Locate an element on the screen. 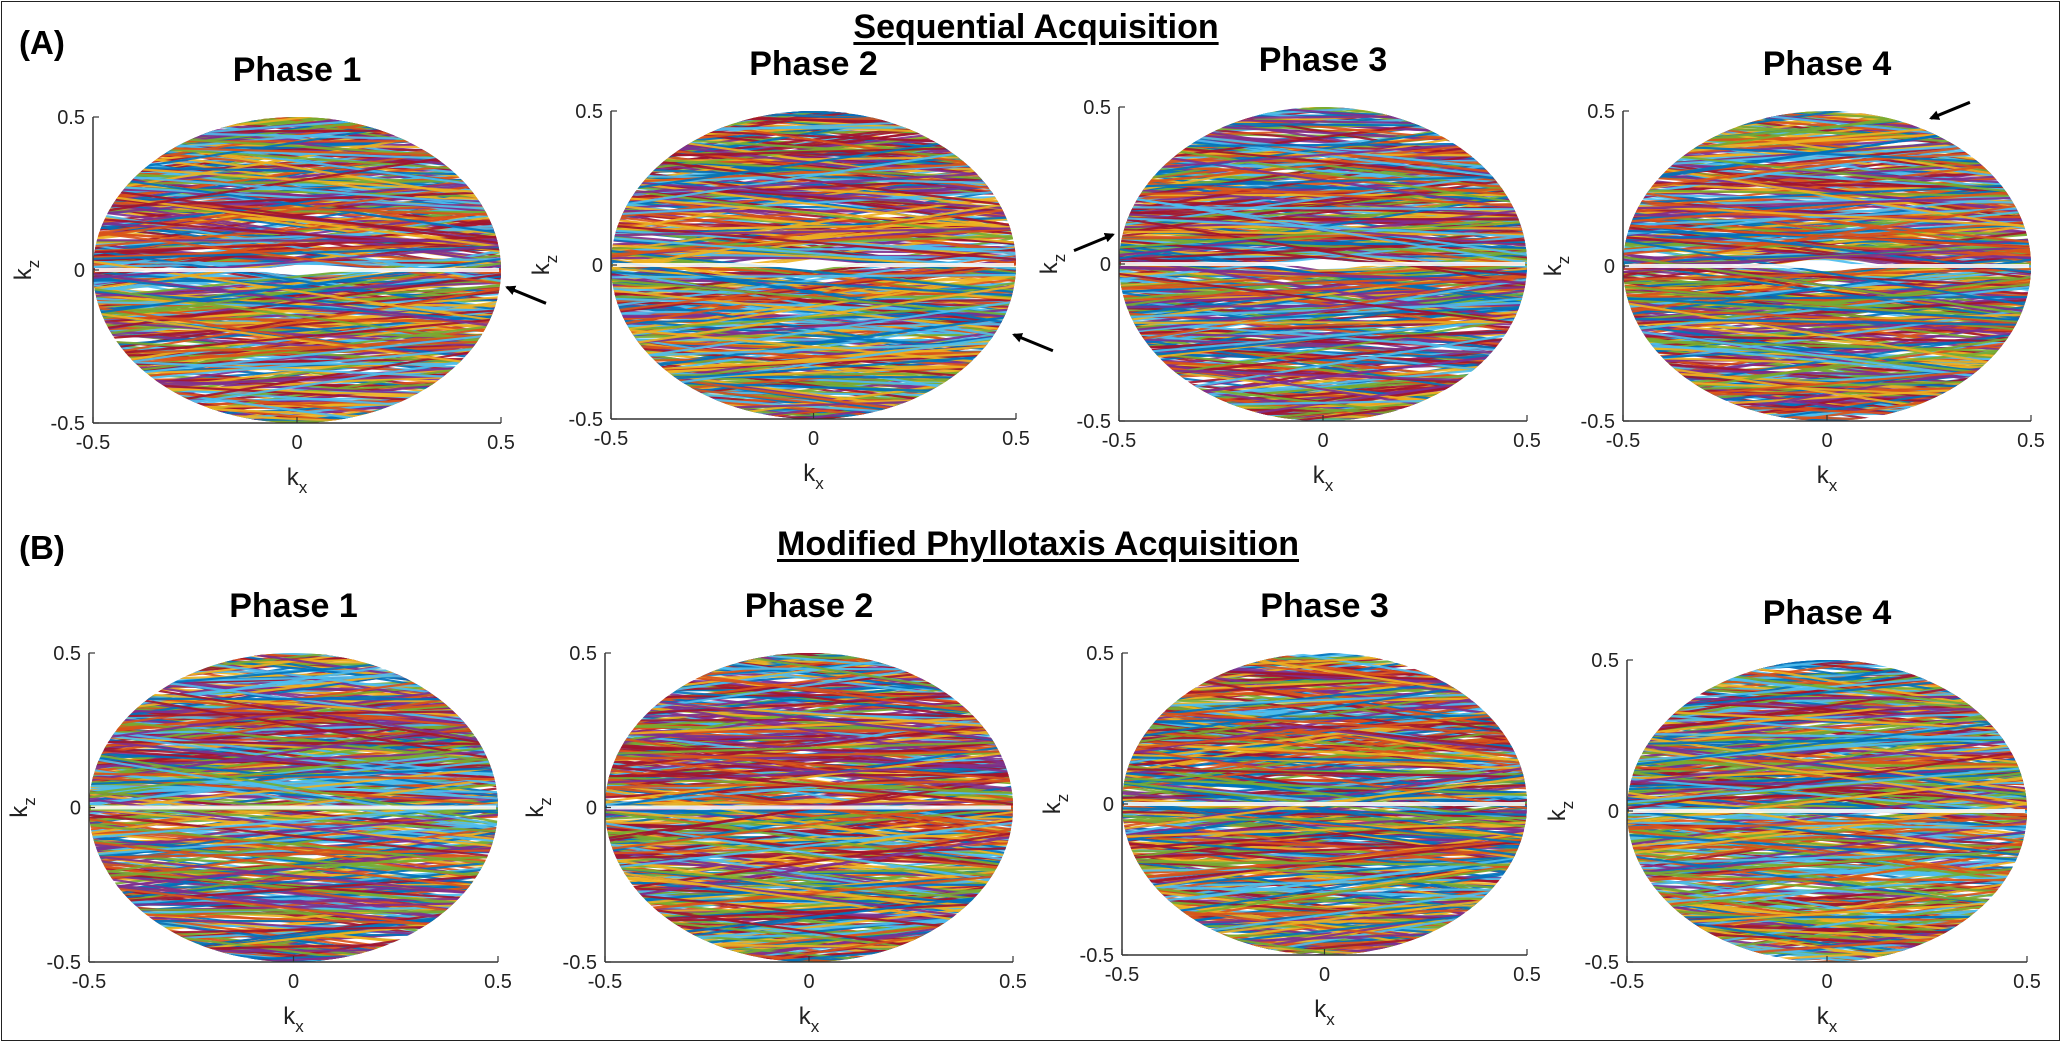 The image size is (2063, 1044). chart-b-2: -0.5 0 0.5 0.5 0 -0.5 kx kz Phase 2 is located at coordinates (774, 811).